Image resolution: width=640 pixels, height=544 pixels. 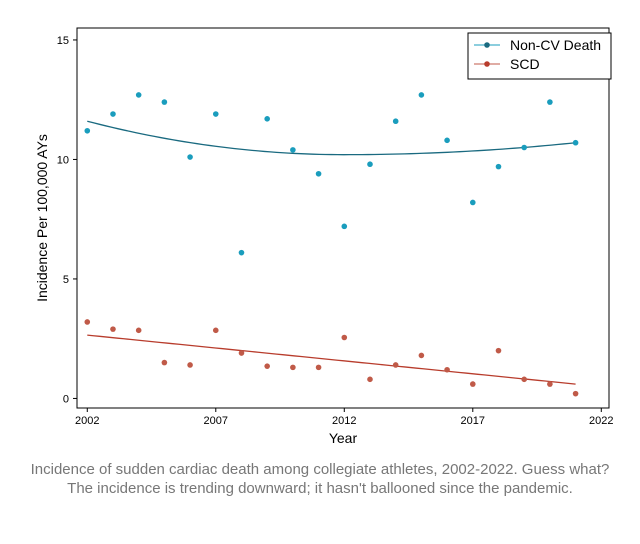 What do you see at coordinates (63, 41) in the screenshot?
I see `y-tick-label: 15` at bounding box center [63, 41].